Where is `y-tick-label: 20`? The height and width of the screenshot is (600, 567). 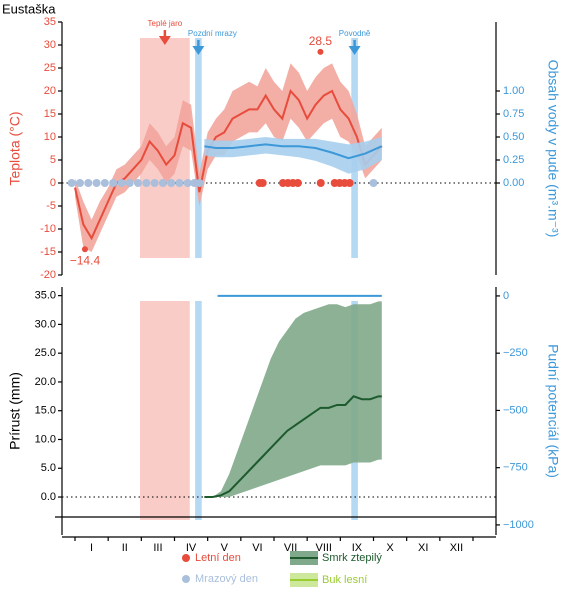 y-tick-label: 20 is located at coordinates (50, 91).